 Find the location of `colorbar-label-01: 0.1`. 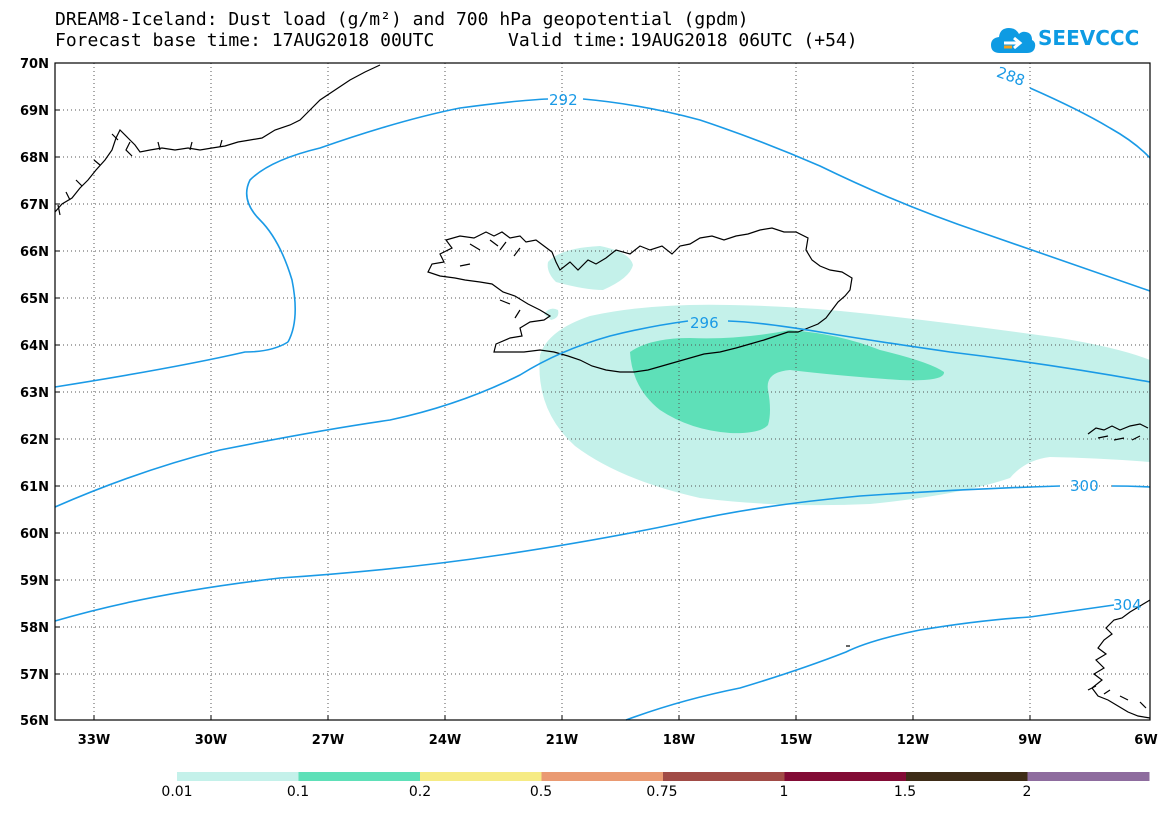

colorbar-label-01: 0.1 is located at coordinates (298, 792).